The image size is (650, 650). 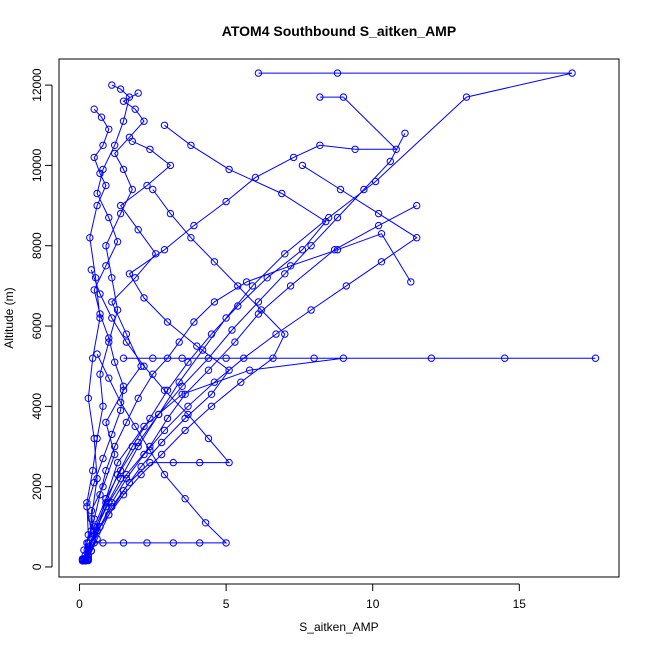 What do you see at coordinates (41, 319) in the screenshot?
I see `y-axis: 0 2000 4000 6000 8000 10000 12000` at bounding box center [41, 319].